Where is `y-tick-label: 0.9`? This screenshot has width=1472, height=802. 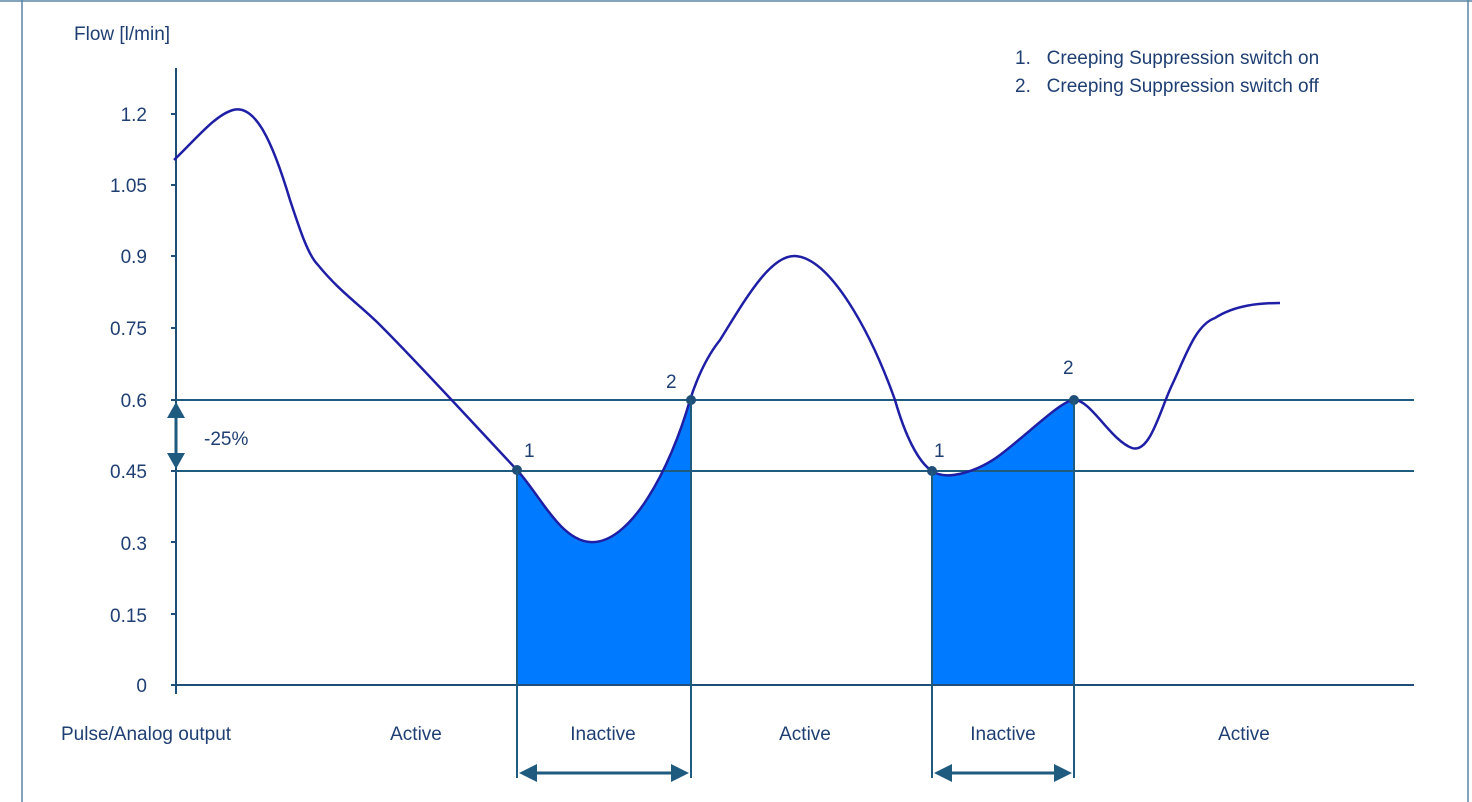
y-tick-label: 0.9 is located at coordinates (134, 257).